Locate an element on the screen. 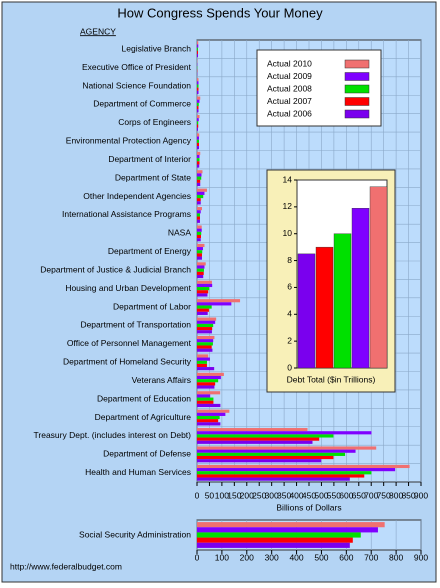 This screenshot has width=440, height=588. y-axis-label: AGENCY is located at coordinates (98, 31).